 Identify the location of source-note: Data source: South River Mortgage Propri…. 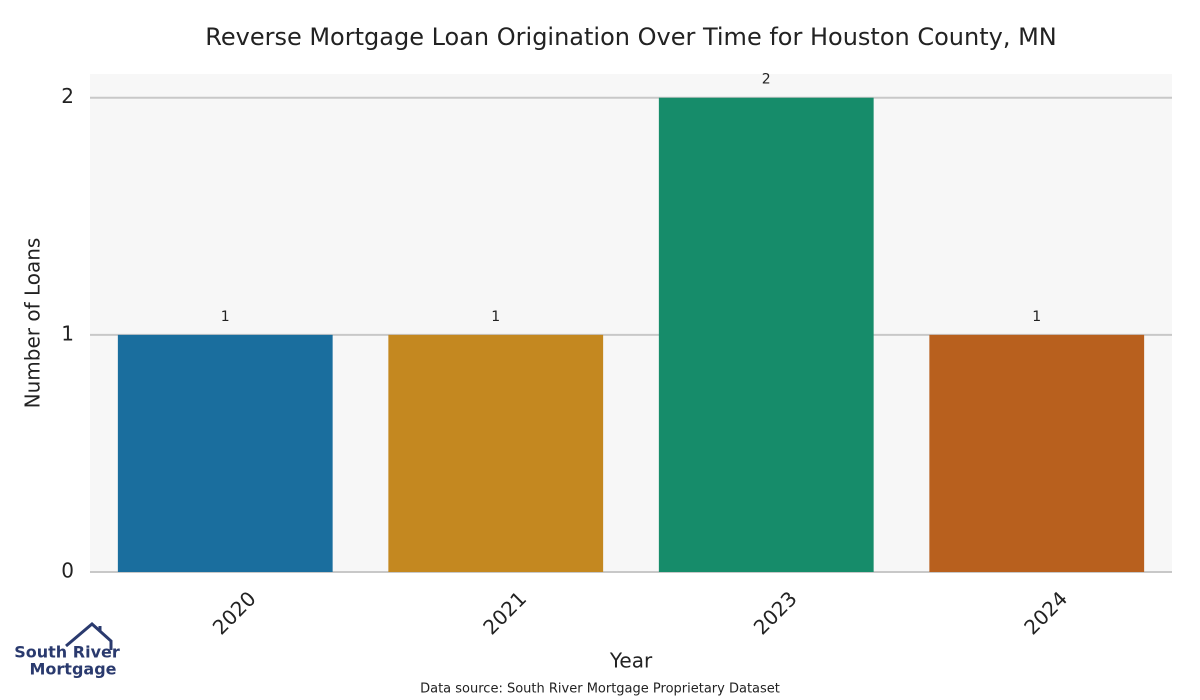
(600, 689).